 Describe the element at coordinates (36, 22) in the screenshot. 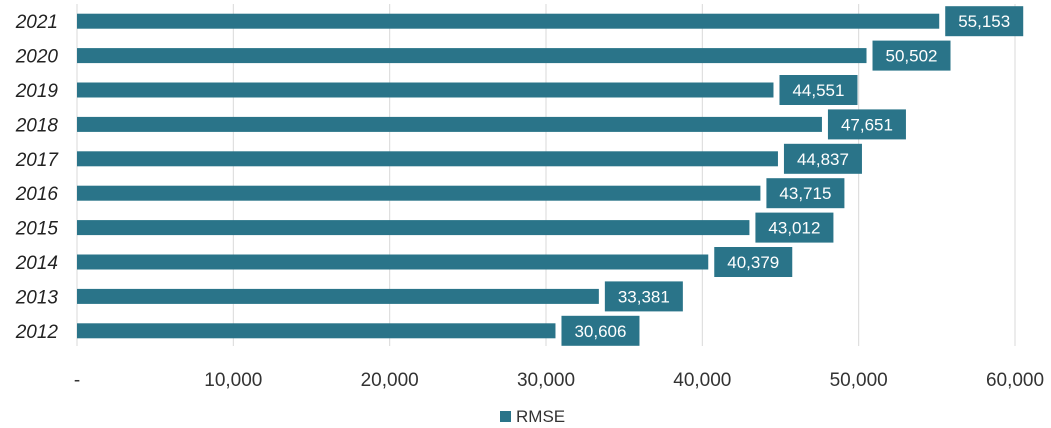

I see `category-label: 2021` at that location.